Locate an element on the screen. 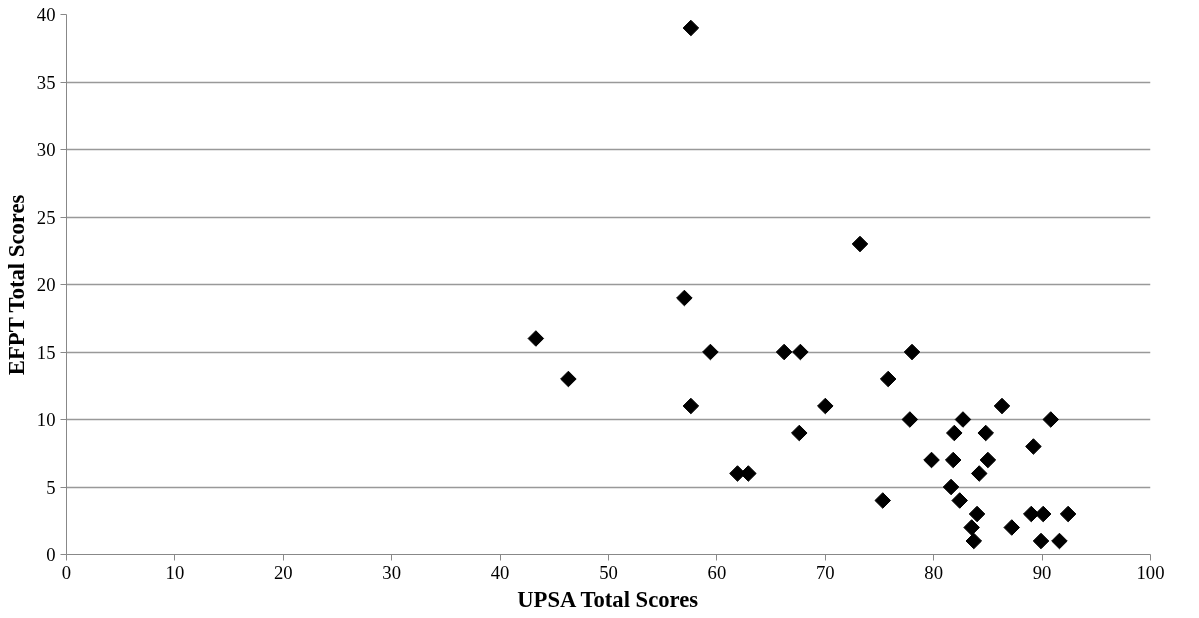 Image resolution: width=1199 pixels, height=618 pixels. y-tick-label: 40 is located at coordinates (46, 14).